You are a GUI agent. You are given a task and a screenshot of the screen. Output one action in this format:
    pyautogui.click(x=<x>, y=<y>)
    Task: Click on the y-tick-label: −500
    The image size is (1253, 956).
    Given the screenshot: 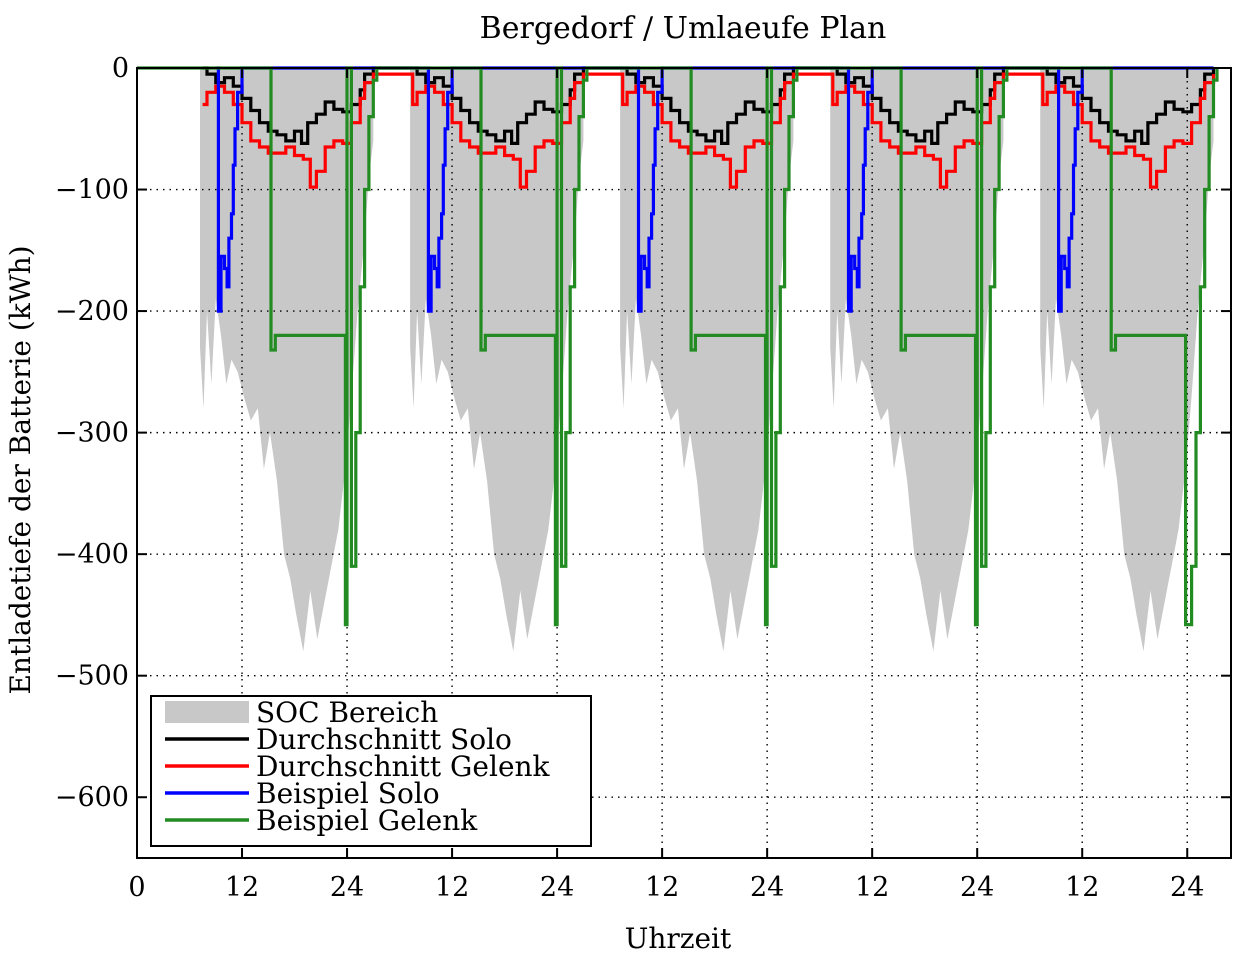 What is the action you would take?
    pyautogui.click(x=92, y=676)
    